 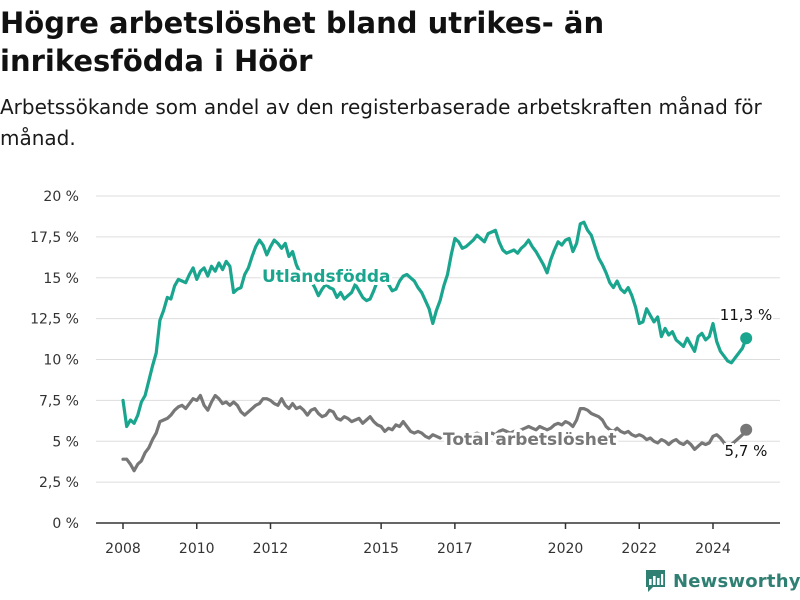 What do you see at coordinates (418, 526) in the screenshot?
I see `x-ticks` at bounding box center [418, 526].